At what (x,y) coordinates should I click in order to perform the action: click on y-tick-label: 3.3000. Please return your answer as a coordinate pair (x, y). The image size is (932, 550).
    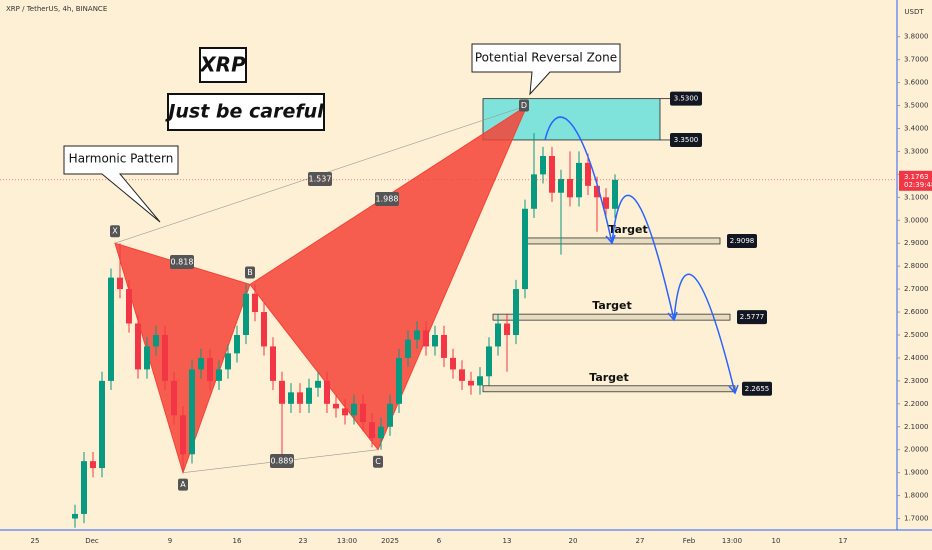
    Looking at the image, I should click on (916, 151).